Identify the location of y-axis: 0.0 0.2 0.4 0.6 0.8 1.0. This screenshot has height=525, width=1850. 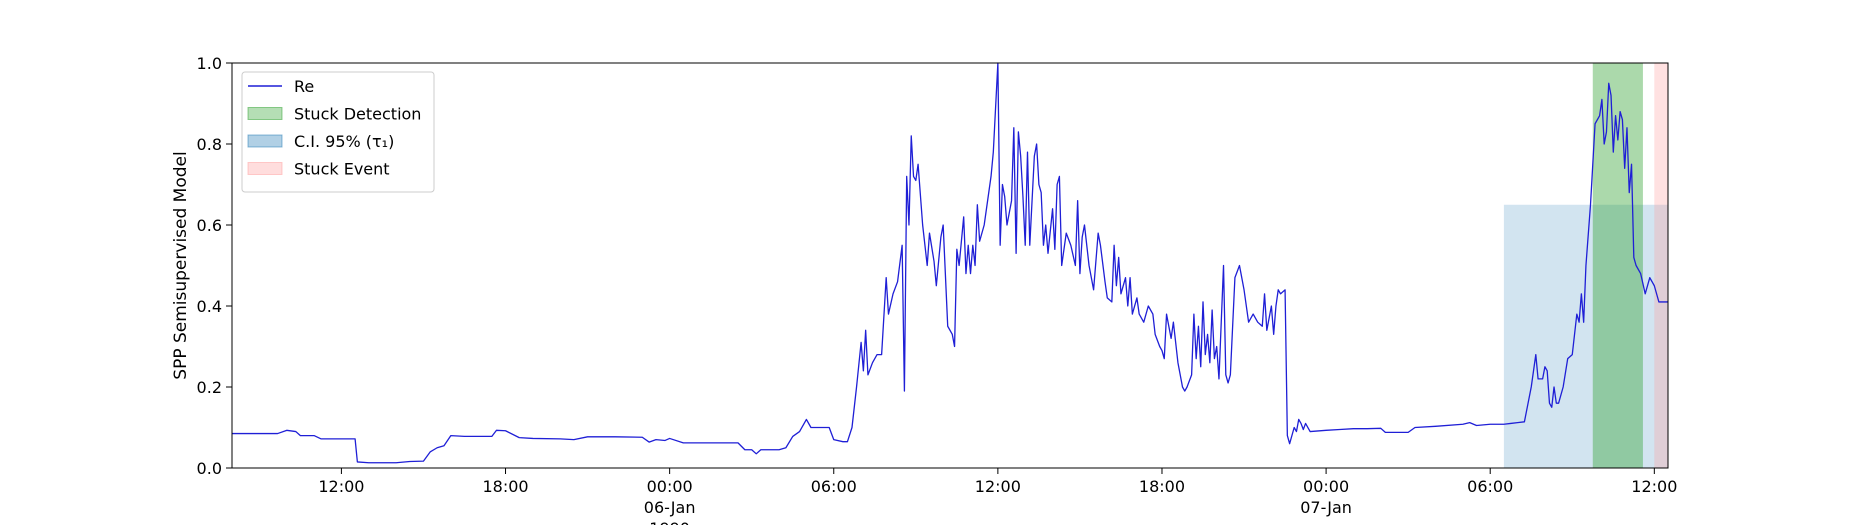
(214, 266).